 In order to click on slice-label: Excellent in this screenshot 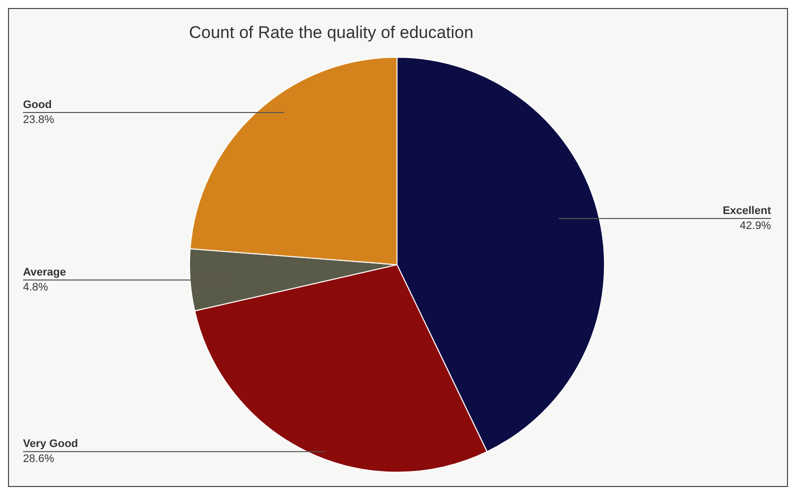, I will do `click(747, 211)`.